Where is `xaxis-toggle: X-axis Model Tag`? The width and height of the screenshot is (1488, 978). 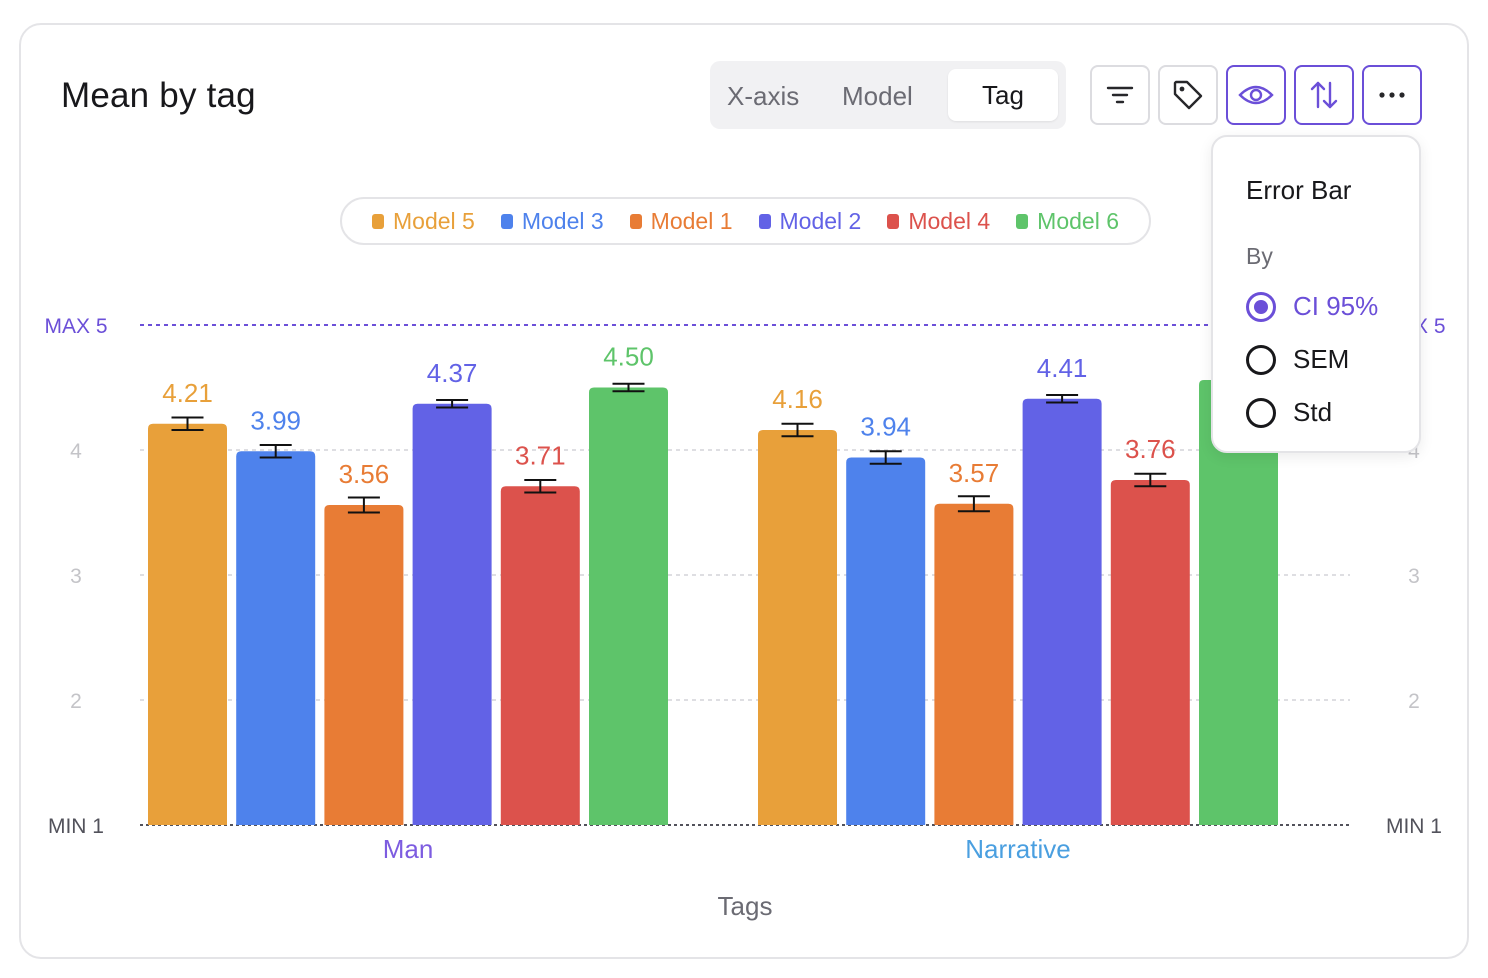 xaxis-toggle: X-axis Model Tag is located at coordinates (888, 95).